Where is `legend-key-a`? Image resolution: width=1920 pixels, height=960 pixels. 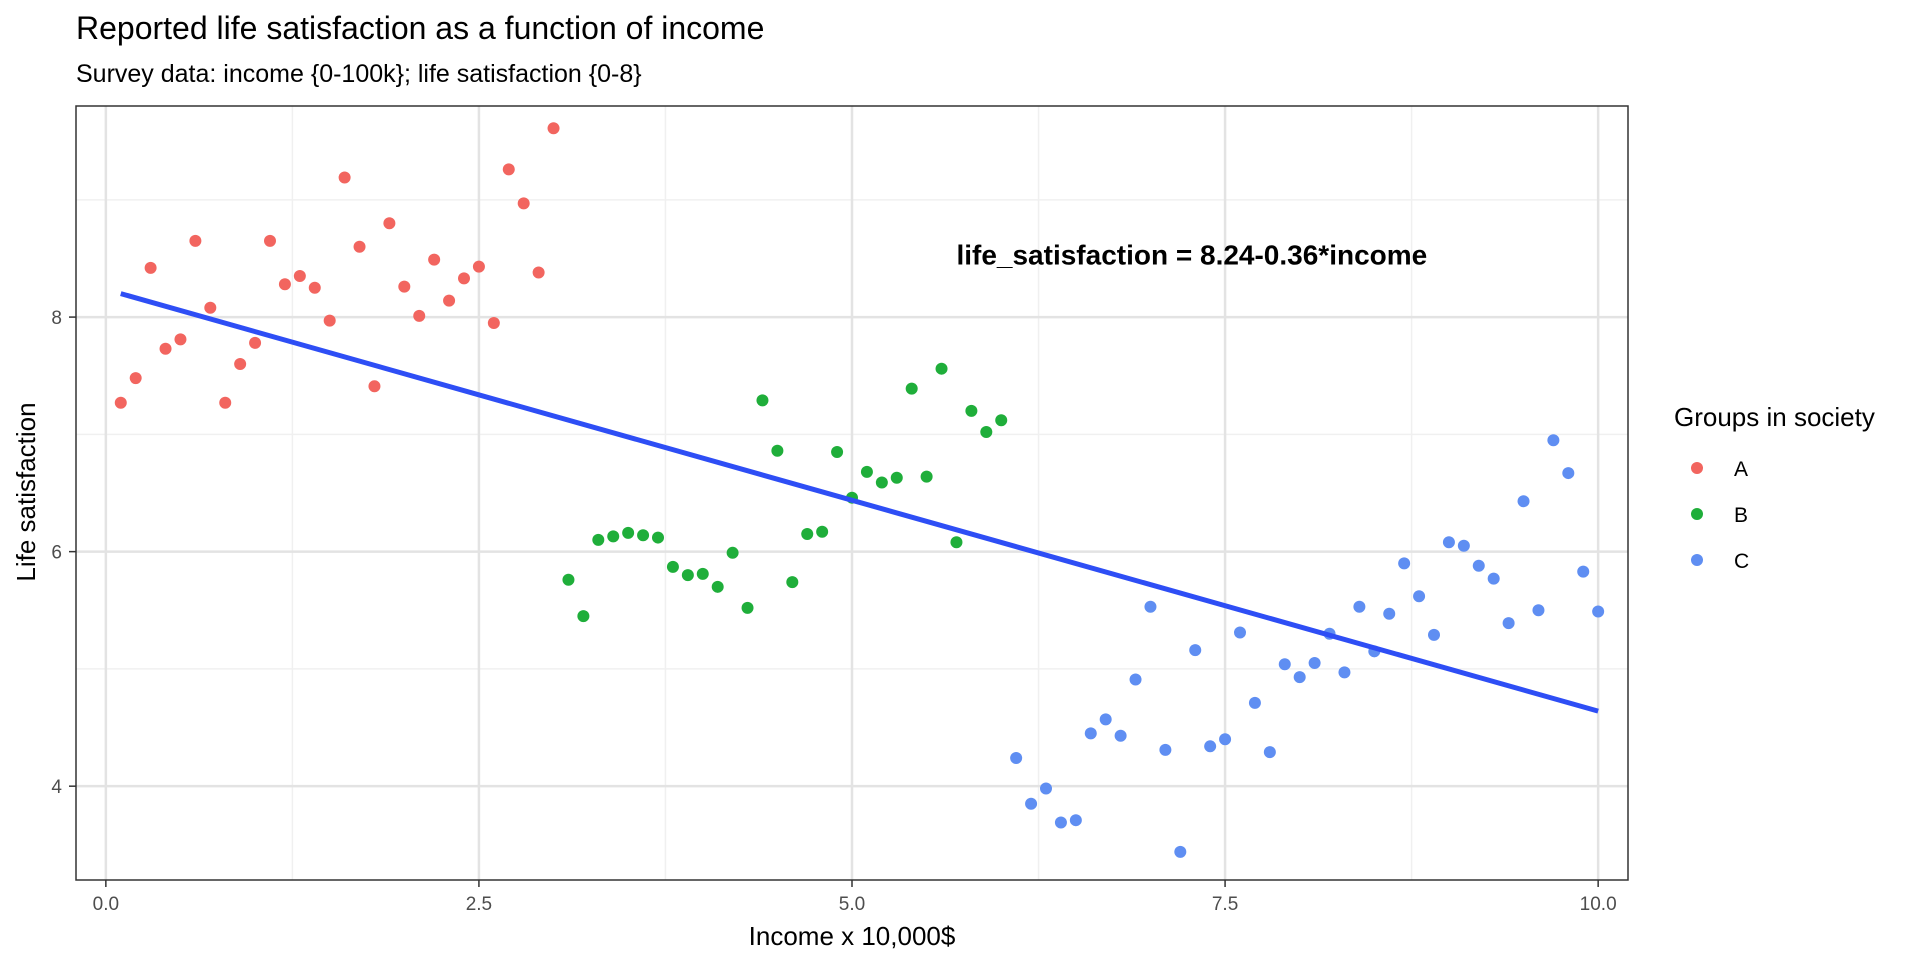
legend-key-a is located at coordinates (1697, 468).